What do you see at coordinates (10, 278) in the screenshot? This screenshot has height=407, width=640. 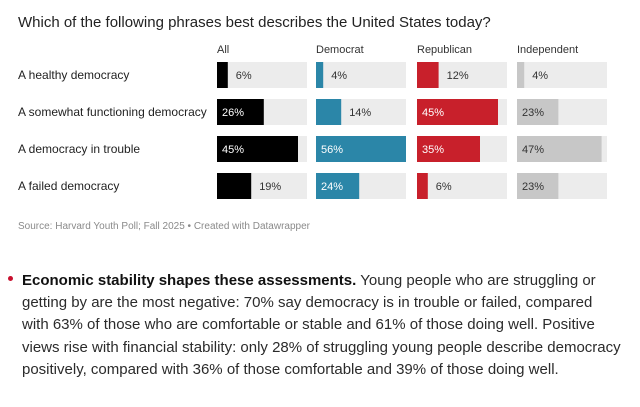 I see `bullet-icon` at bounding box center [10, 278].